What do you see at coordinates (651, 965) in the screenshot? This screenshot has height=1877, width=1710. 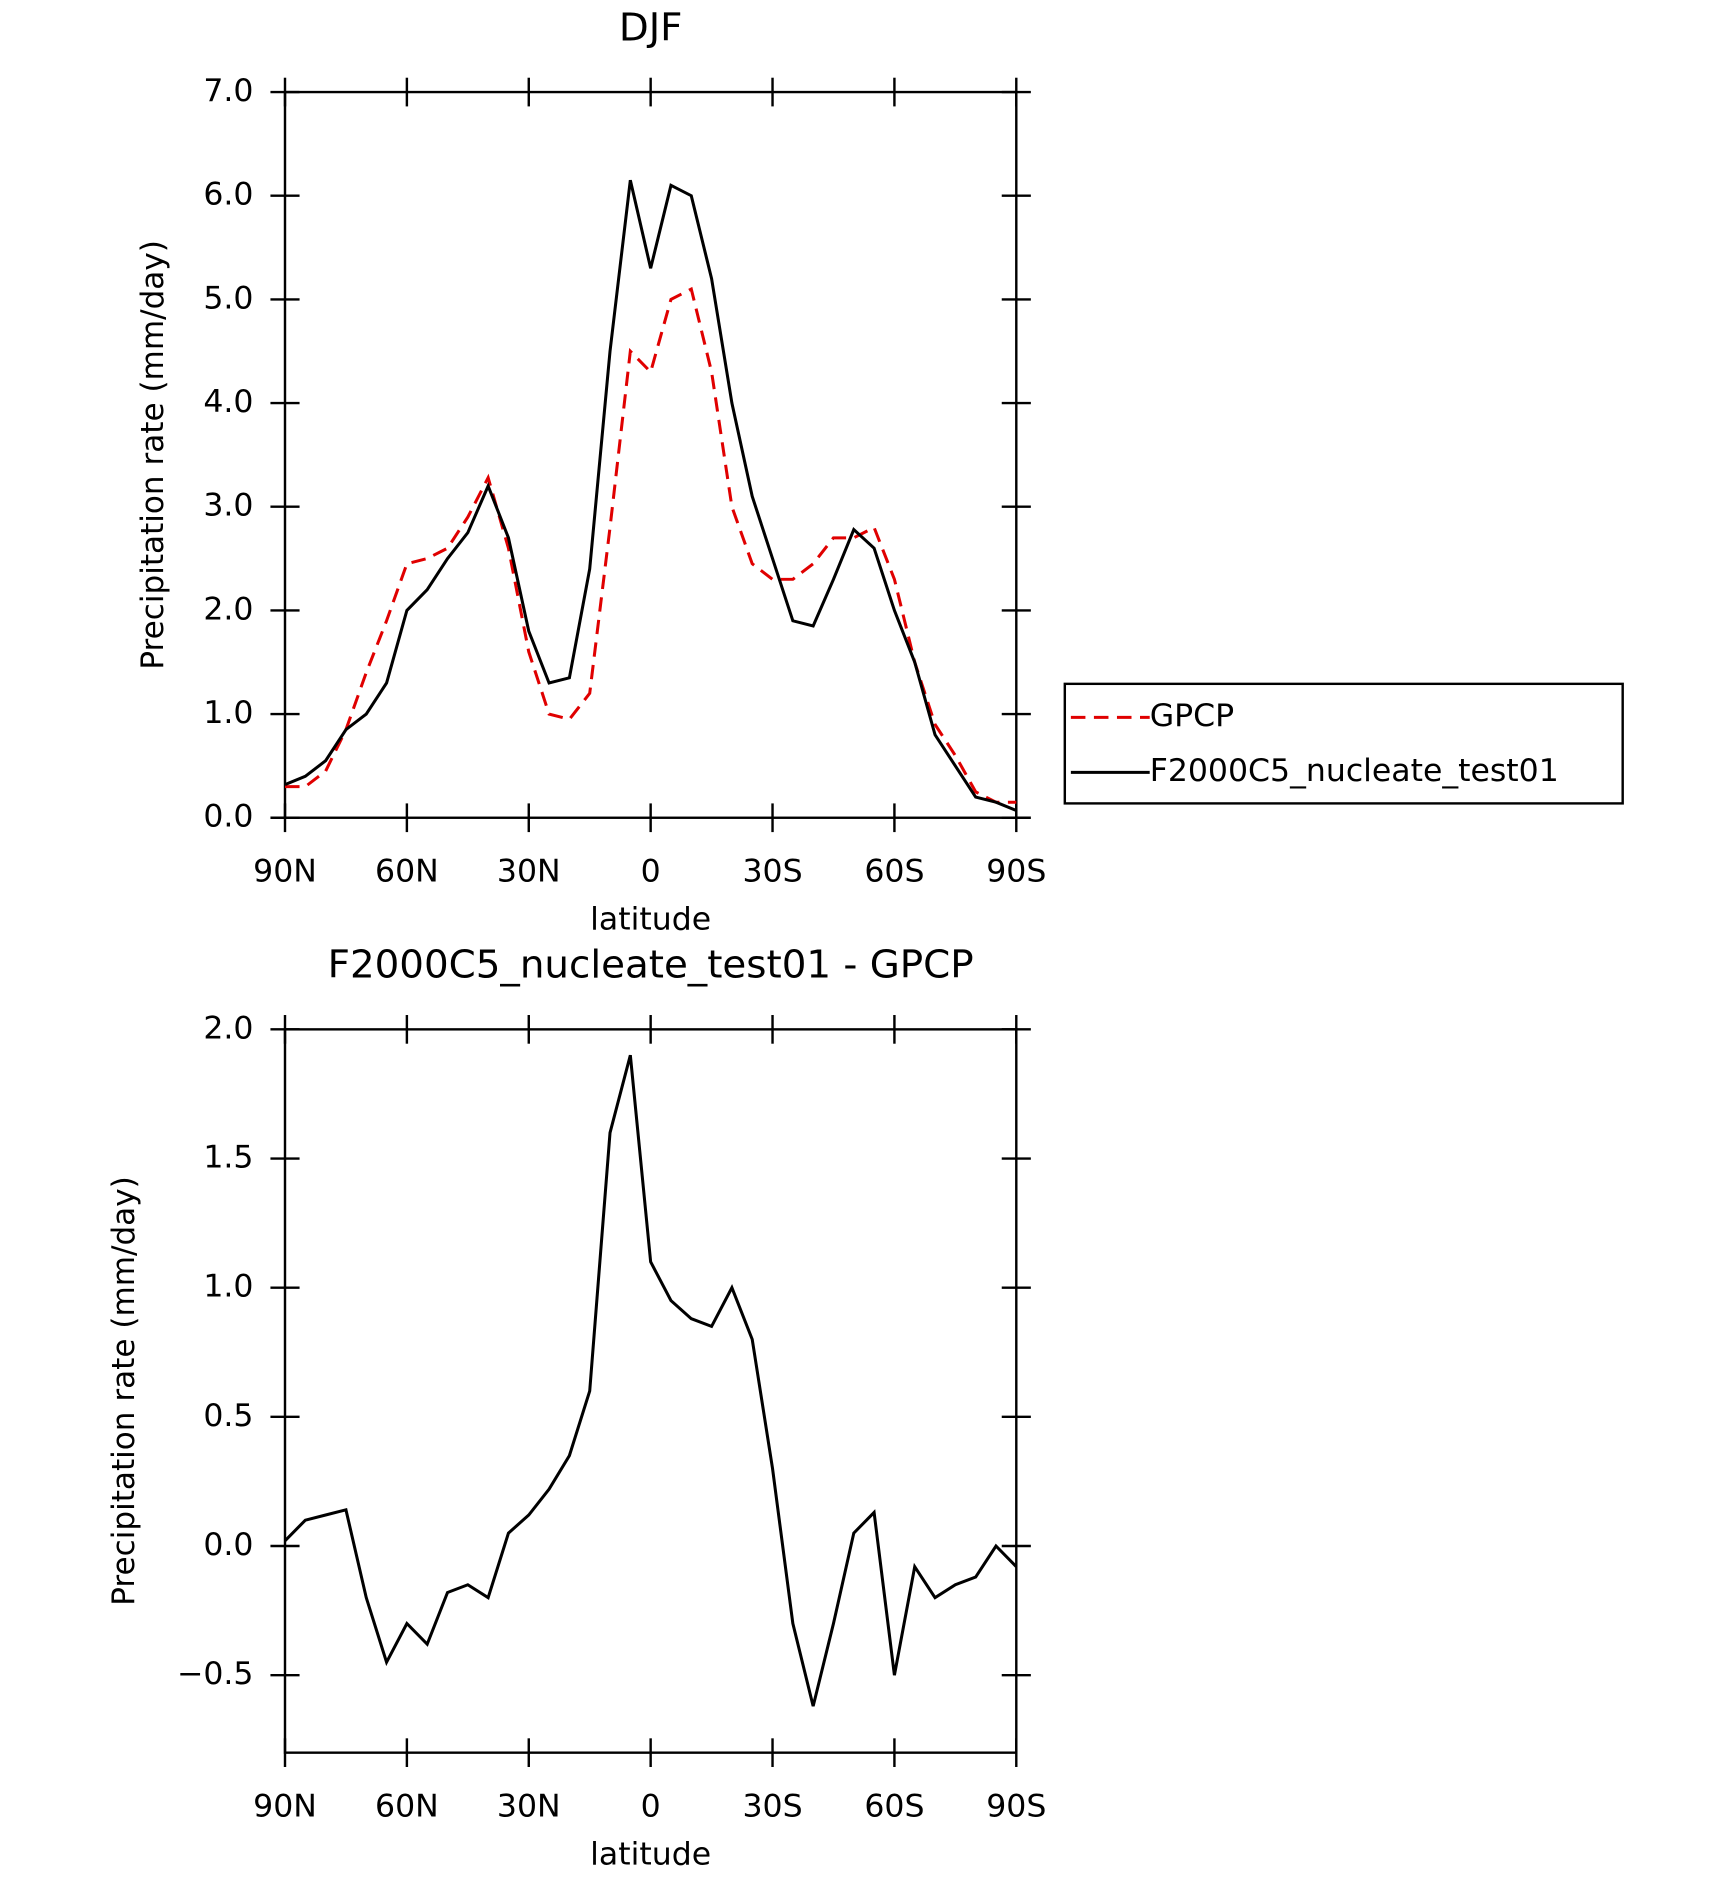 I see `chart-title: F2000C5_nucleate_test01 - GPCP` at bounding box center [651, 965].